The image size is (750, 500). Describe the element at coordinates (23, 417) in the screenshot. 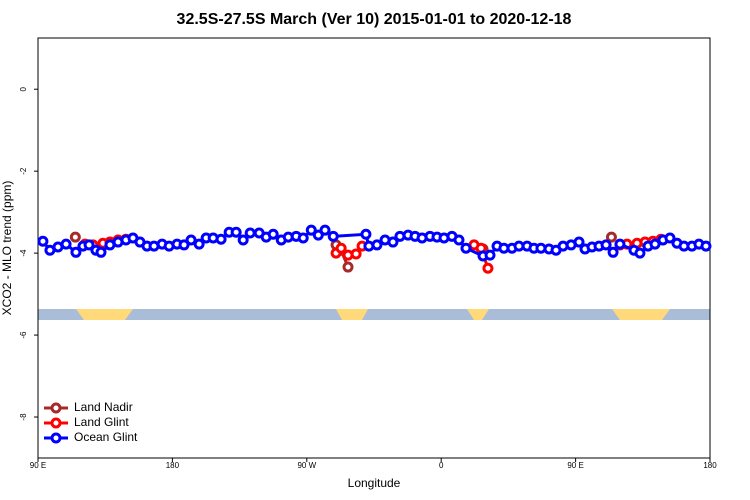

I see `y-tick-label: -8` at that location.